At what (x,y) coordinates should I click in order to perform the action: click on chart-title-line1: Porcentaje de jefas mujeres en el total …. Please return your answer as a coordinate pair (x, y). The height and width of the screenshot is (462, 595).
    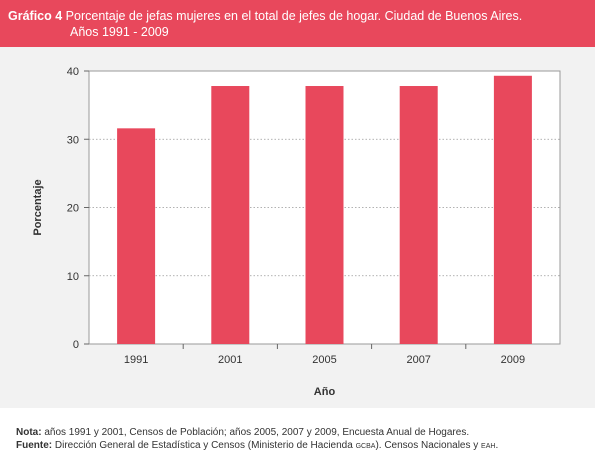
    Looking at the image, I should click on (294, 16).